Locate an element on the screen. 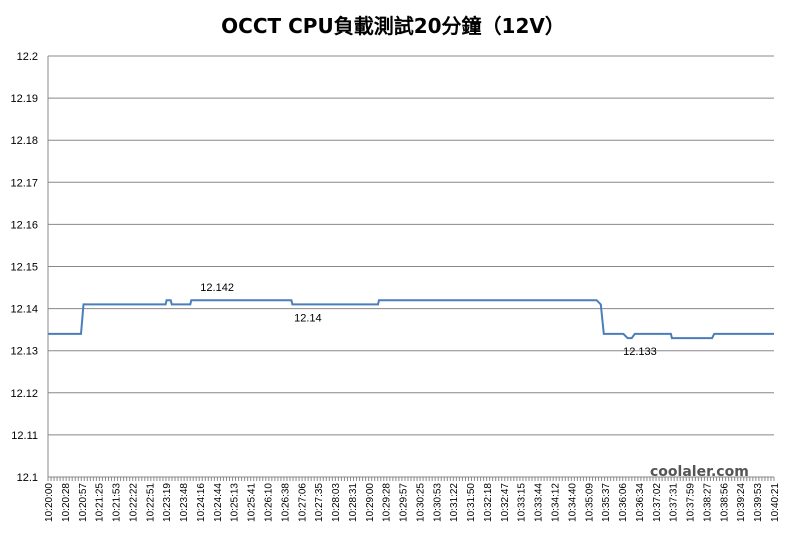 The height and width of the screenshot is (544, 786). x-tick-label: 10:31:50 is located at coordinates (471, 502).